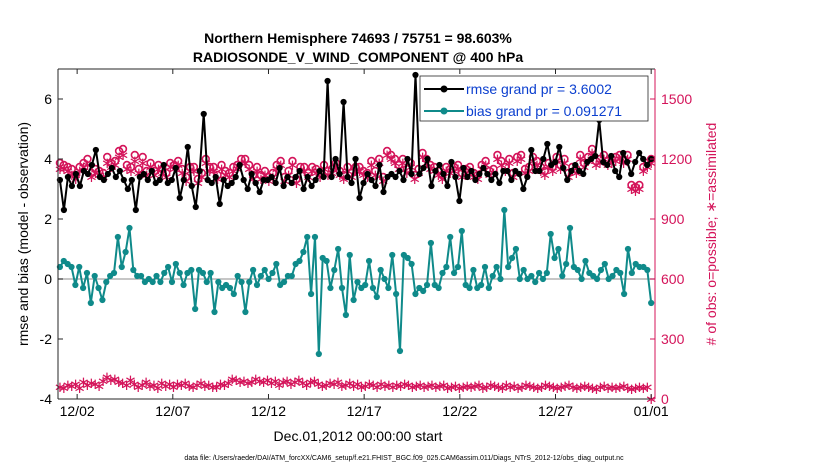 This screenshot has height=470, width=830. What do you see at coordinates (172, 411) in the screenshot?
I see `x-tick-label: 12/07` at bounding box center [172, 411].